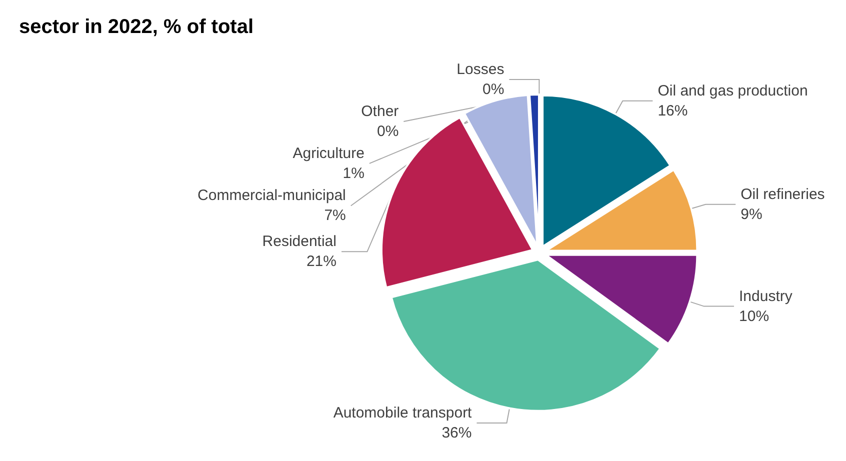 The width and height of the screenshot is (846, 461). What do you see at coordinates (480, 69) in the screenshot?
I see `category-label: Losses` at bounding box center [480, 69].